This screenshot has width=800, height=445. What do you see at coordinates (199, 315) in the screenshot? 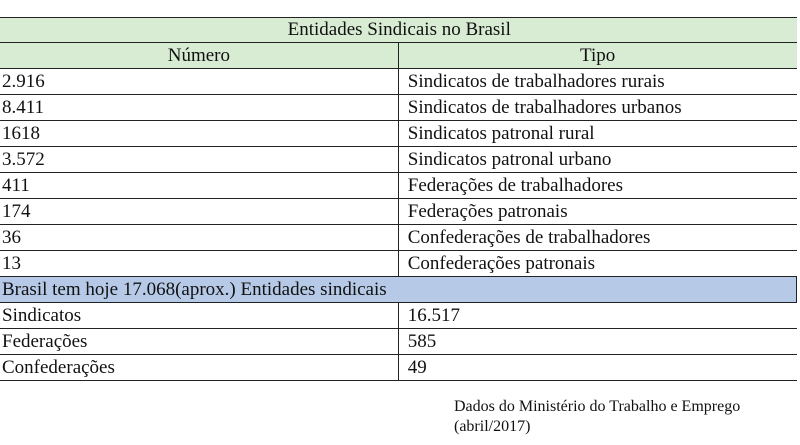
I see `total-label: Sindicatos` at bounding box center [199, 315].